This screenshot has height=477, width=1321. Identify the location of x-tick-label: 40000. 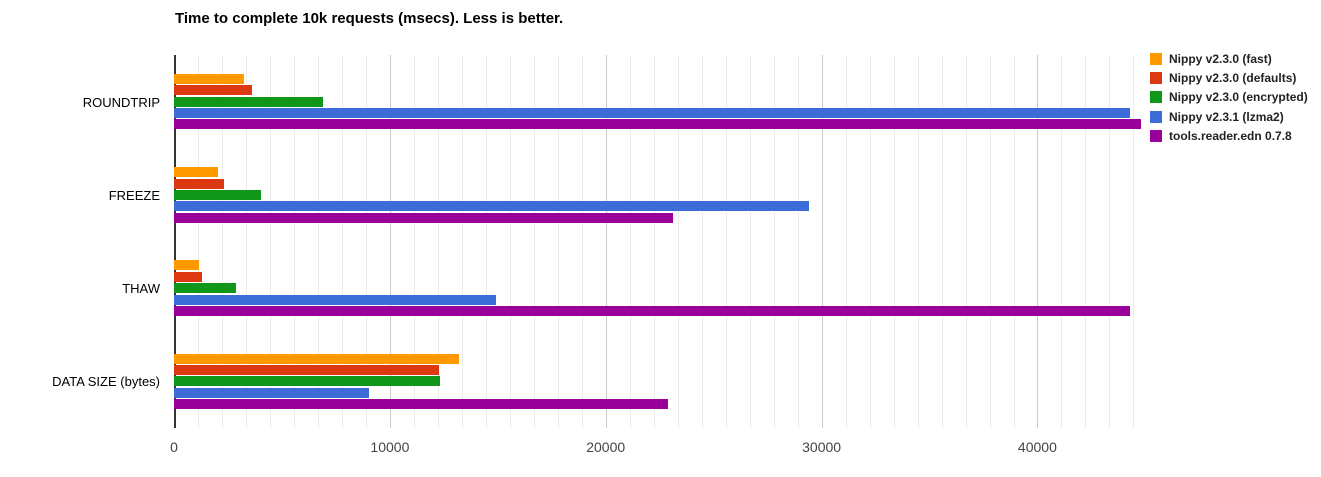
(1037, 447).